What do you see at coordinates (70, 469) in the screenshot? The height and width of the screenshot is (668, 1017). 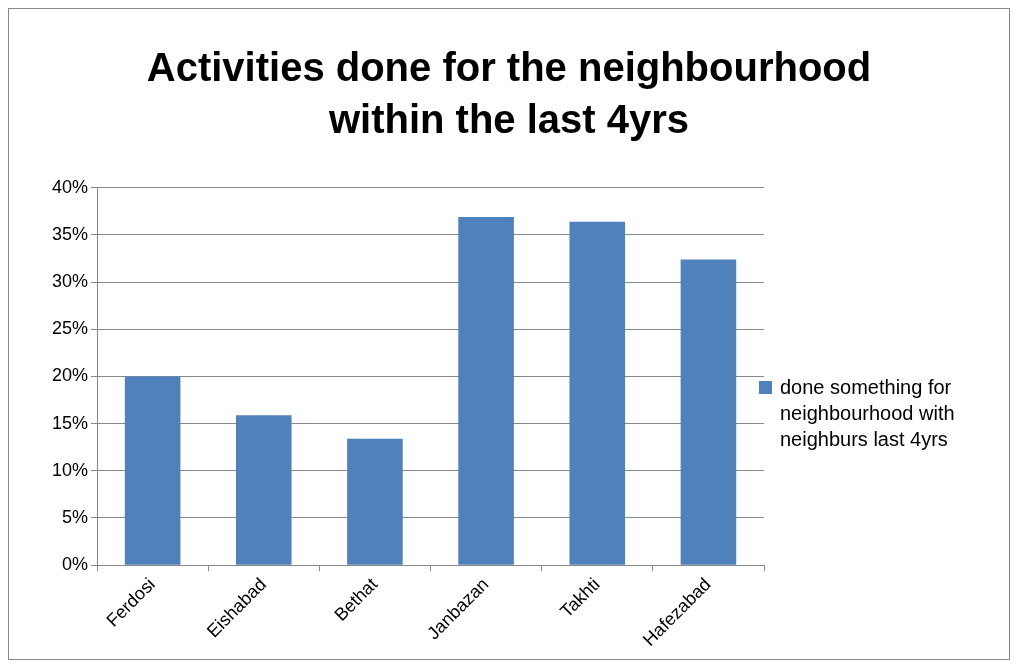 I see `y-tick-label: 10%` at bounding box center [70, 469].